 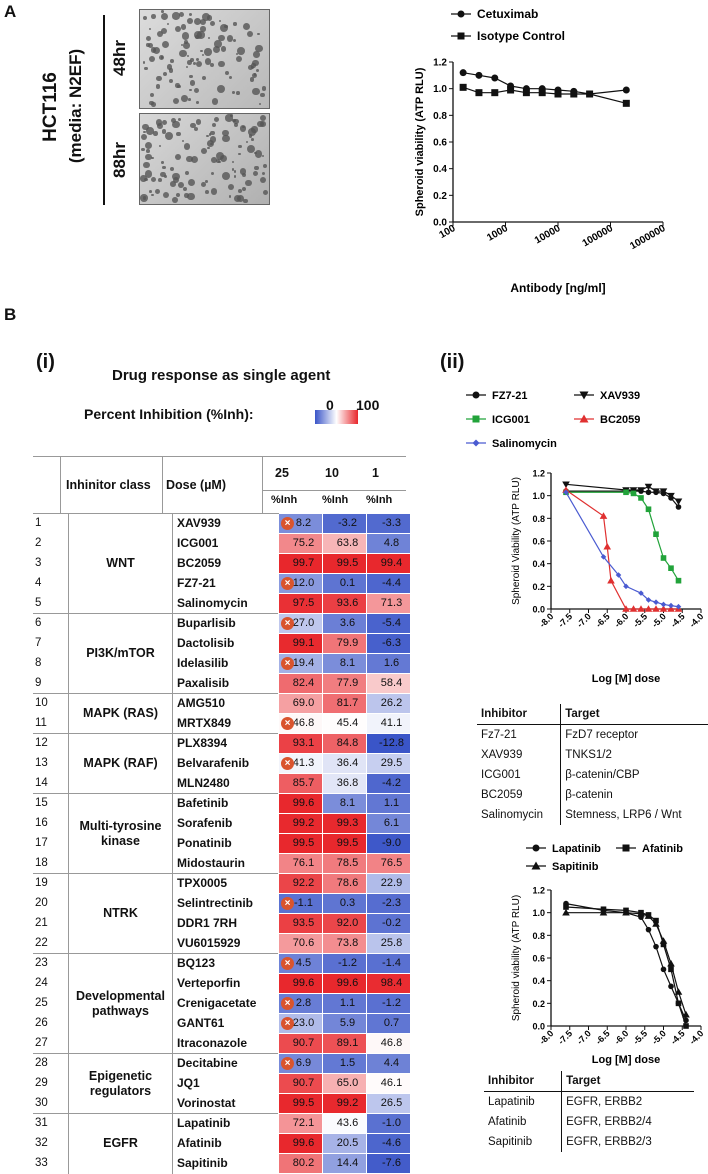 I want to click on legend-label: Lapatinib, so click(x=576, y=849).